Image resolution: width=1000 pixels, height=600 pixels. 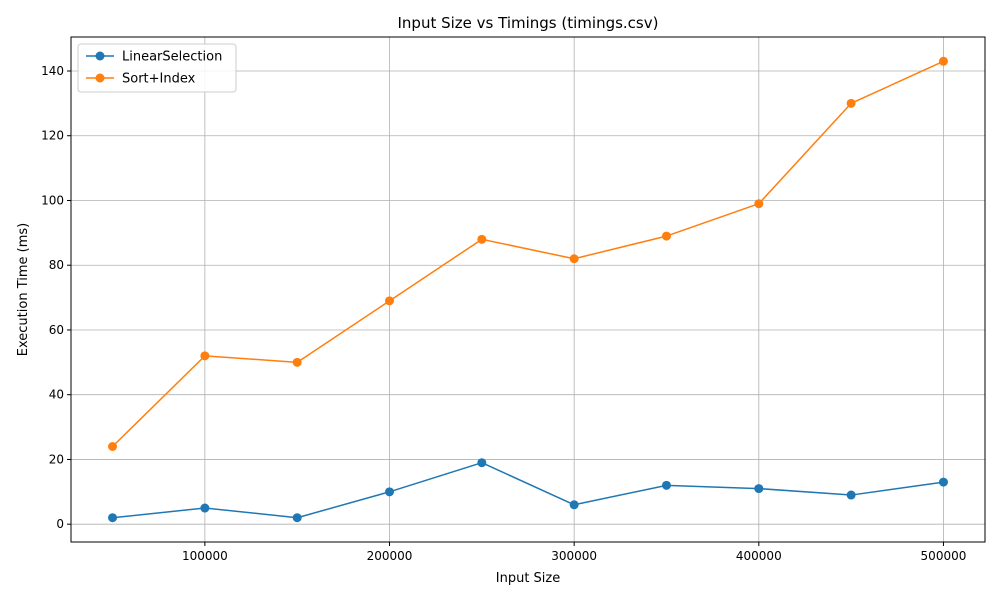 What do you see at coordinates (56, 459) in the screenshot?
I see `y-tick-label: 20` at bounding box center [56, 459].